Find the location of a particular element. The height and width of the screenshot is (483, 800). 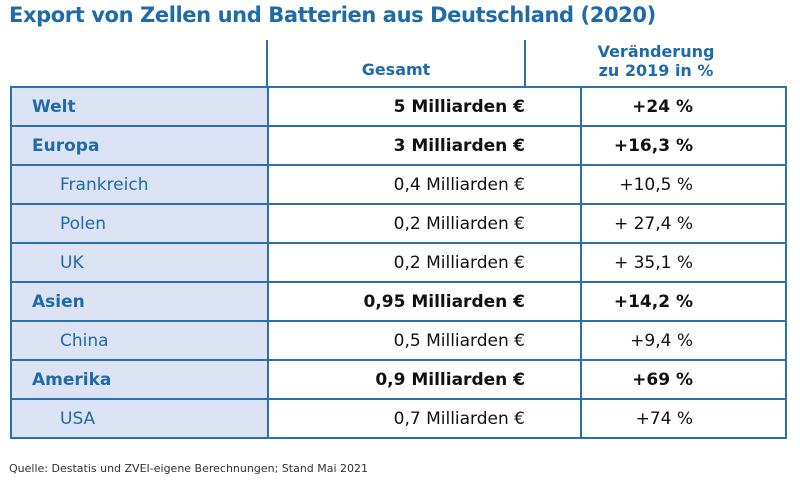

change-cell: + 35,1 % is located at coordinates (683, 262).